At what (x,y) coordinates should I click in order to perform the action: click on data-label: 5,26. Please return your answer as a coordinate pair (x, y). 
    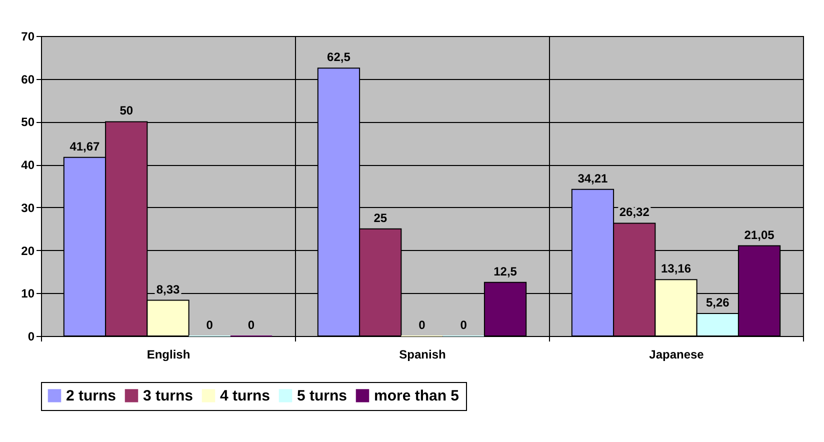
    Looking at the image, I should click on (718, 302).